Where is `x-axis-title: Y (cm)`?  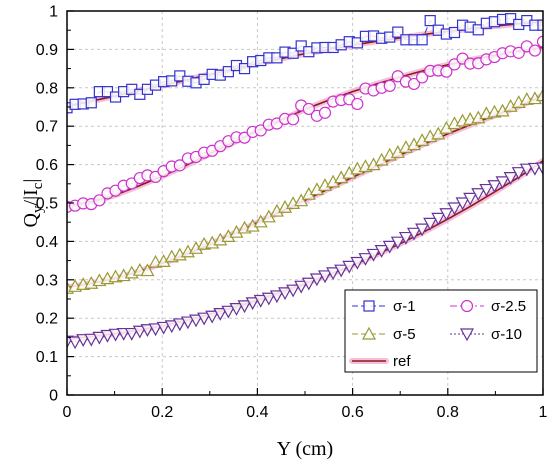 x-axis-title: Y (cm) is located at coordinates (305, 449).